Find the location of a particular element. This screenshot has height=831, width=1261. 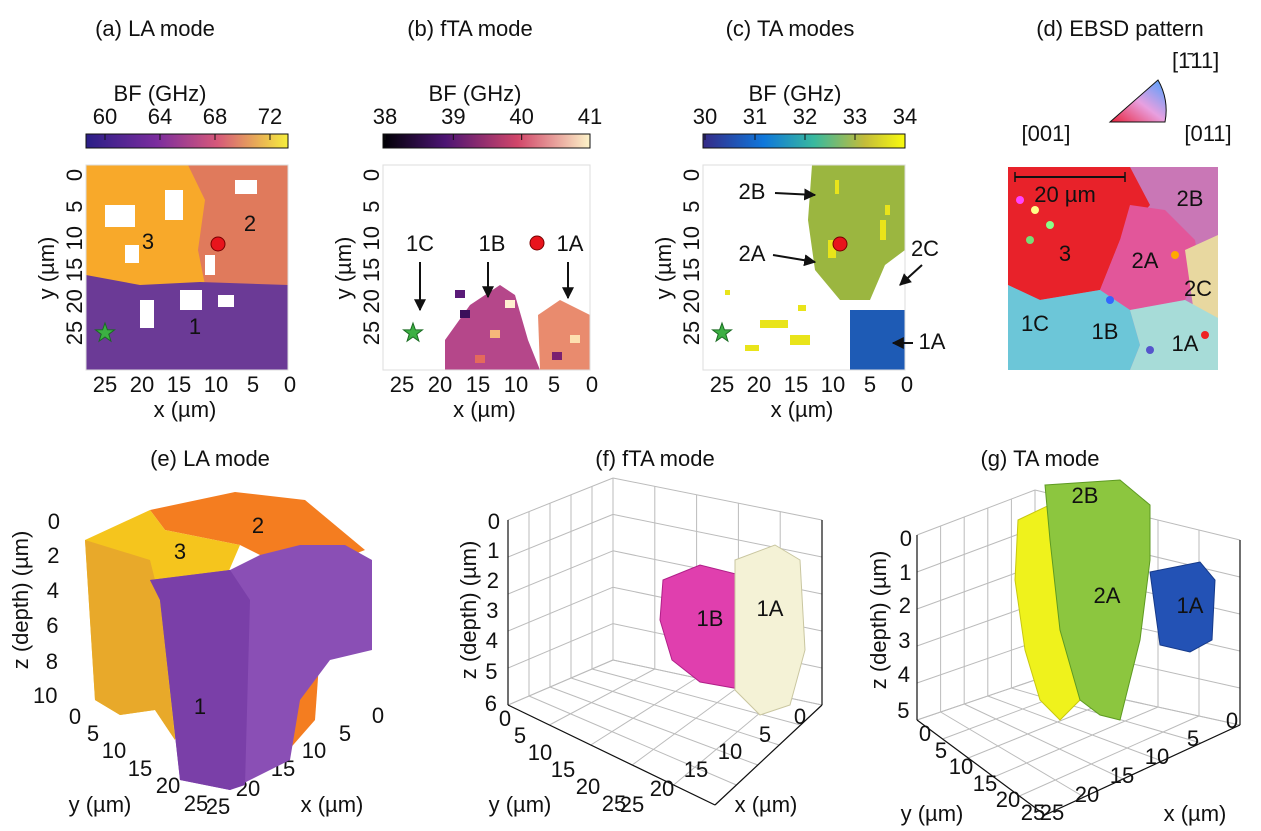

grain-label: 2A is located at coordinates (752, 253).